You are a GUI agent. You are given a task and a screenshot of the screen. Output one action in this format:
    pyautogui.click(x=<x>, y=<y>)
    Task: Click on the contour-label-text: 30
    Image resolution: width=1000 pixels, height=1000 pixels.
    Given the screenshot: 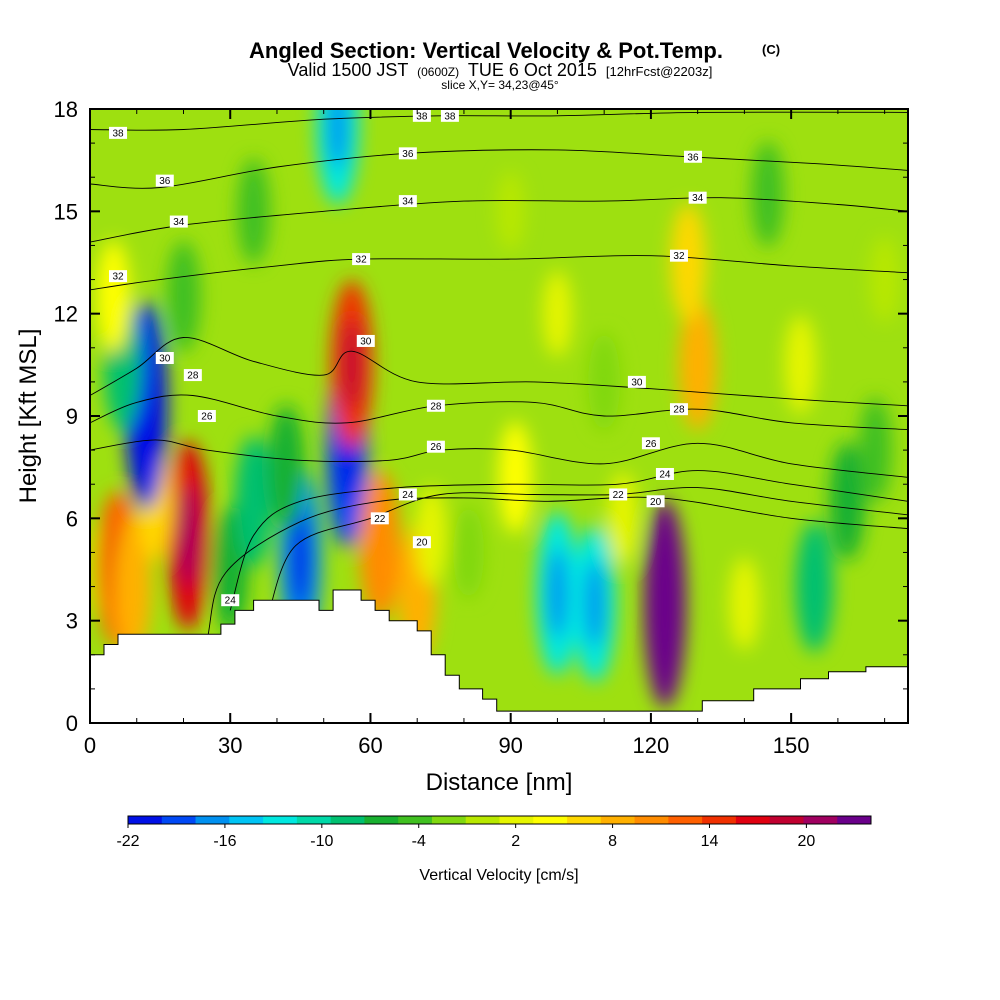 What is the action you would take?
    pyautogui.click(x=637, y=382)
    